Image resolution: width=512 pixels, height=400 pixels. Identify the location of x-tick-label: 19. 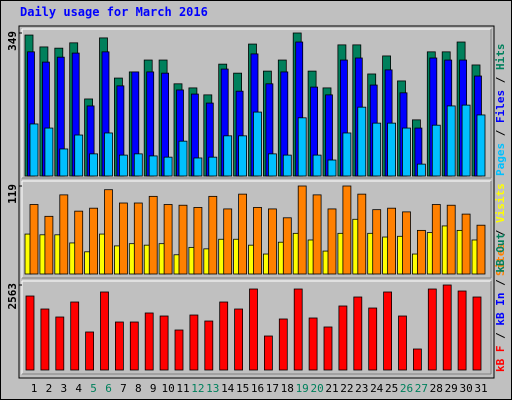
(302, 388).